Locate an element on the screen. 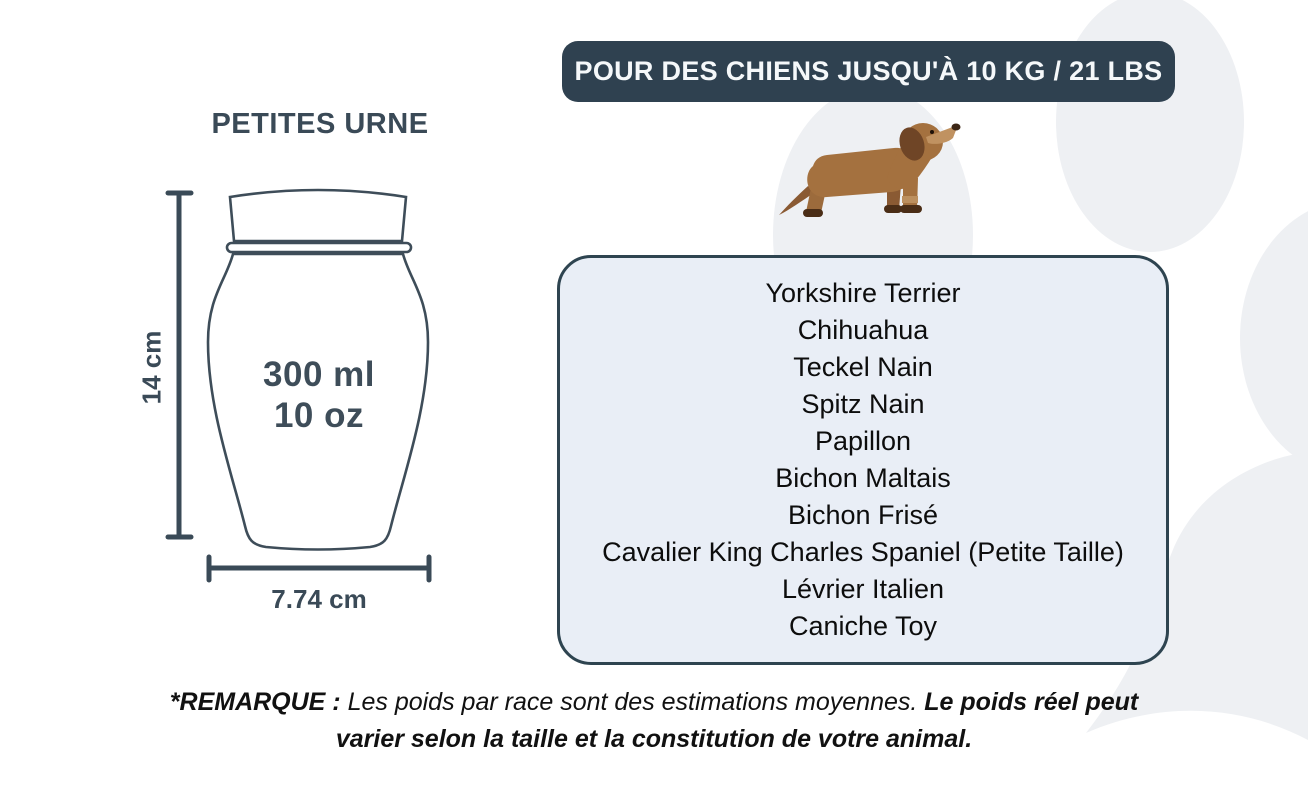 This screenshot has width=1308, height=788. urn-volume-label: 300 ml 10 oz is located at coordinates (319, 395).